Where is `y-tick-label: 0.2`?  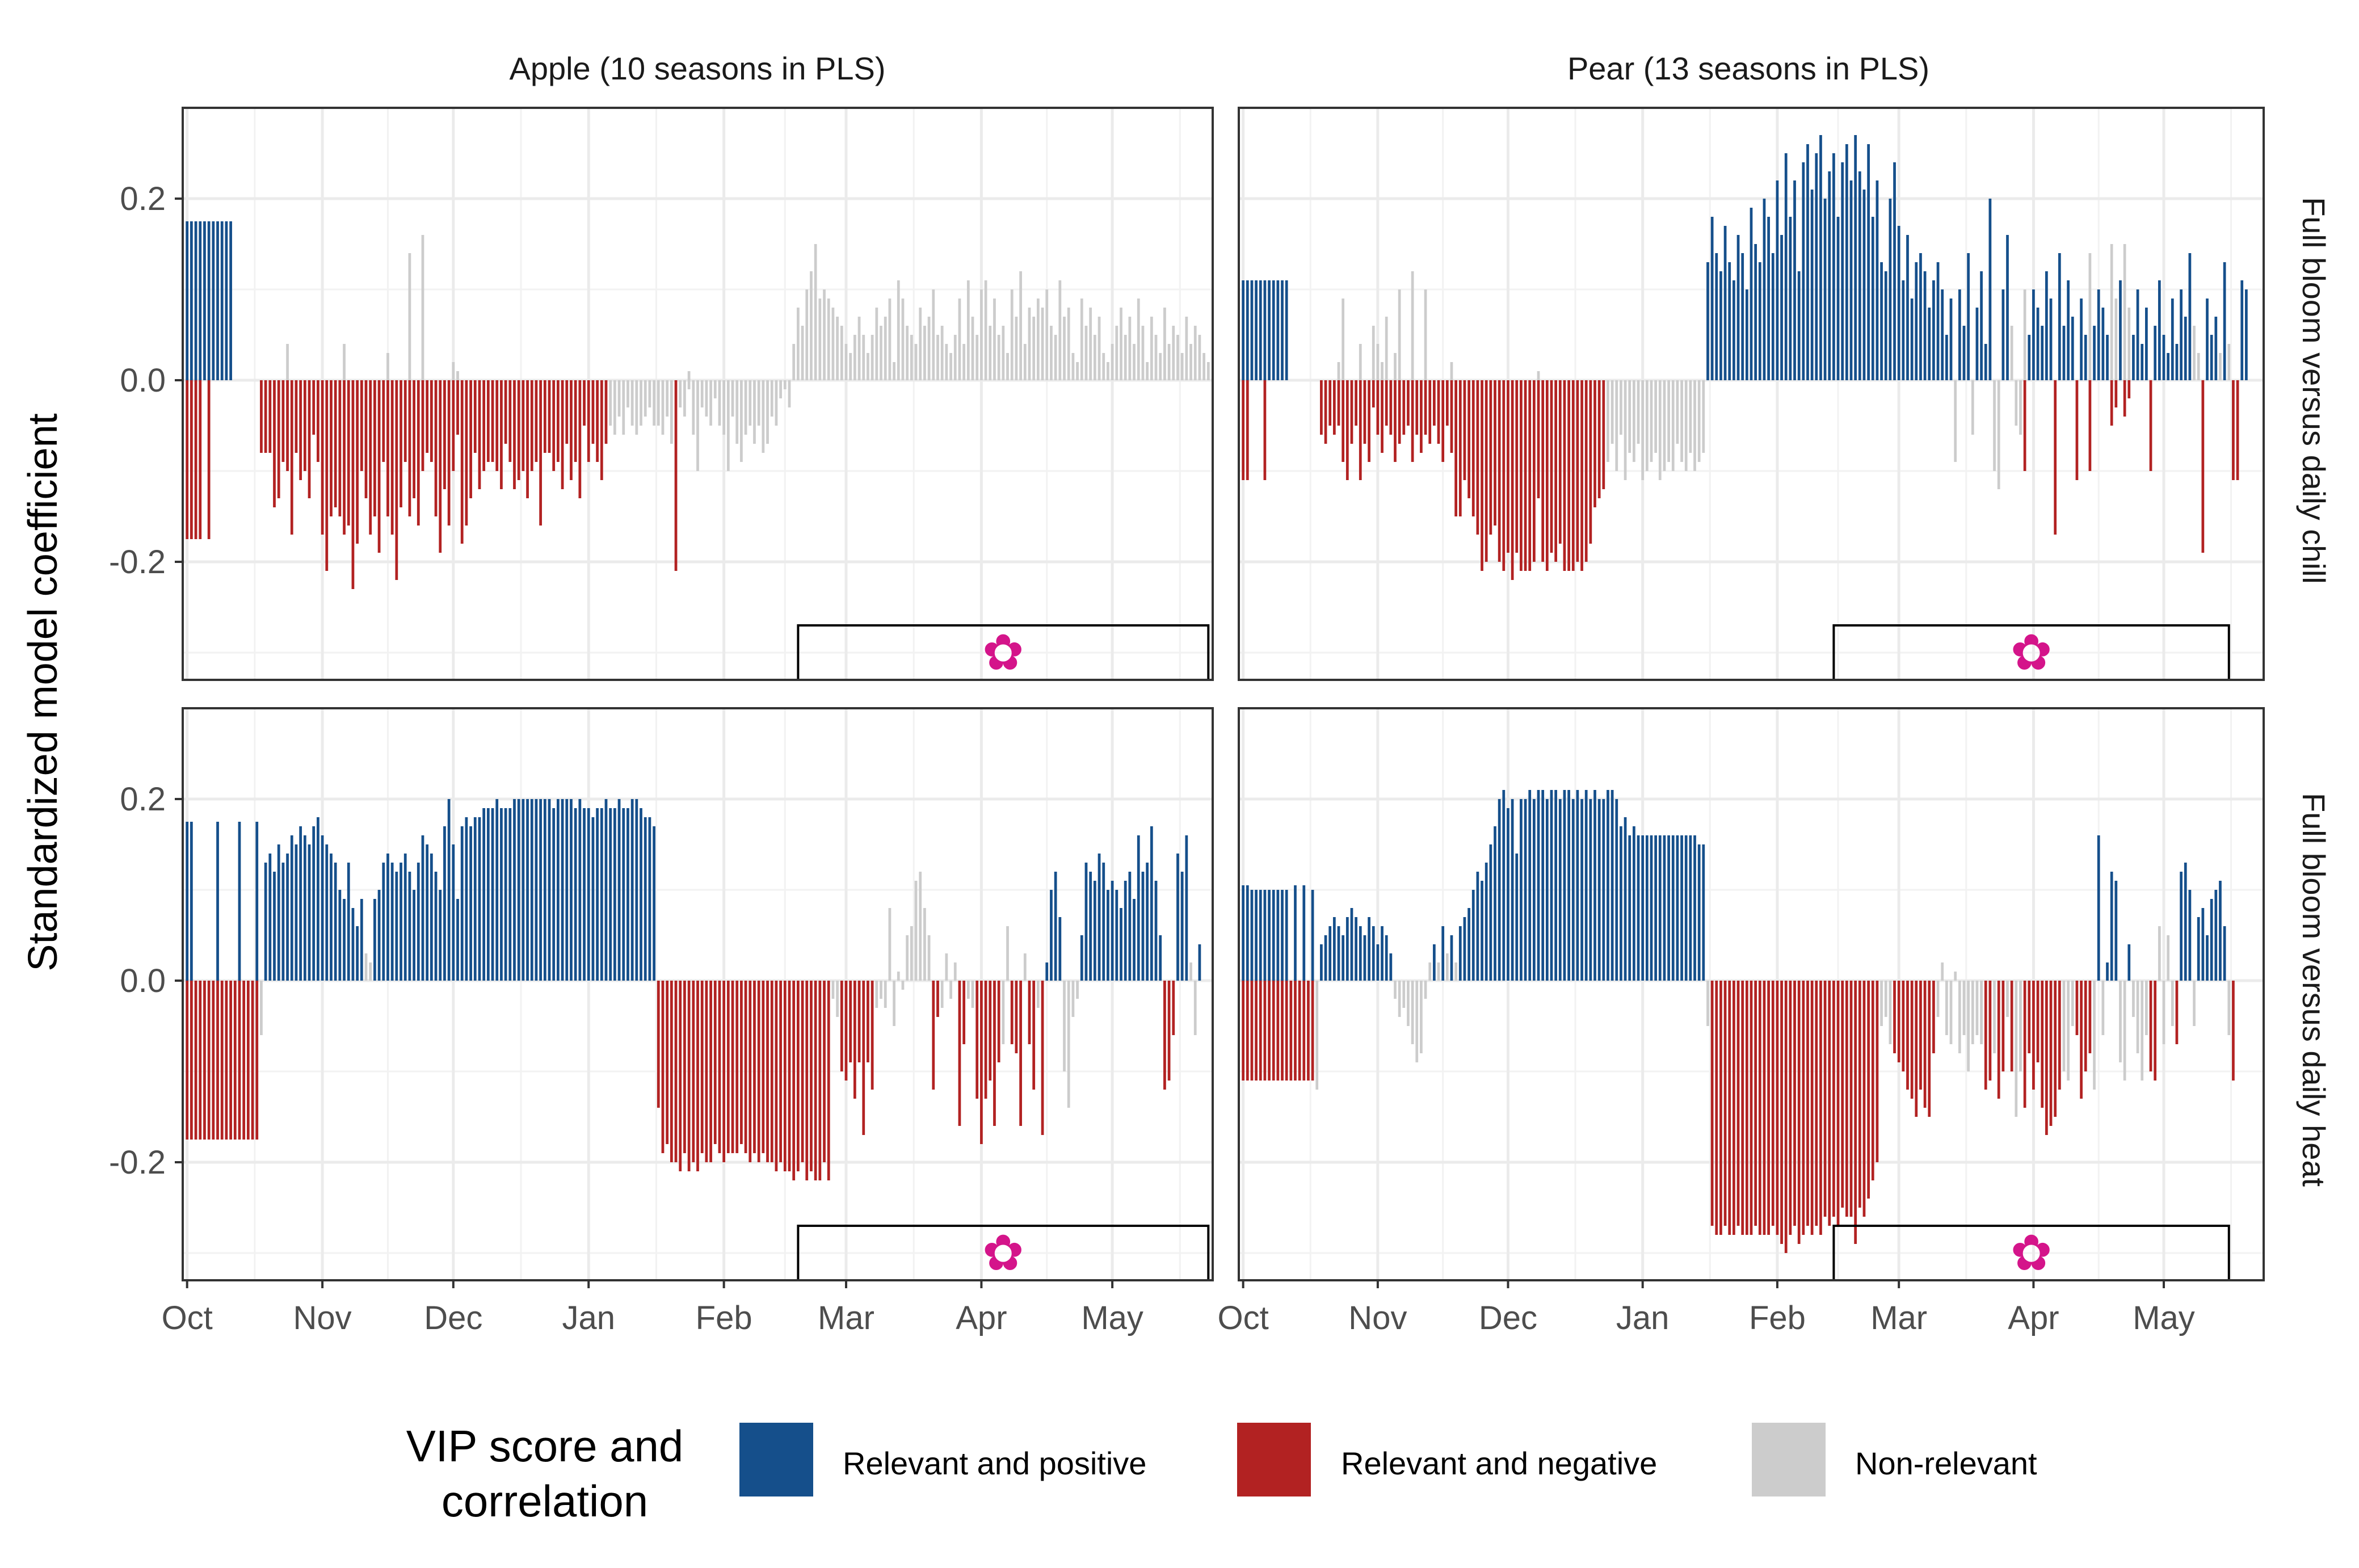 y-tick-label: 0.2 is located at coordinates (143, 799).